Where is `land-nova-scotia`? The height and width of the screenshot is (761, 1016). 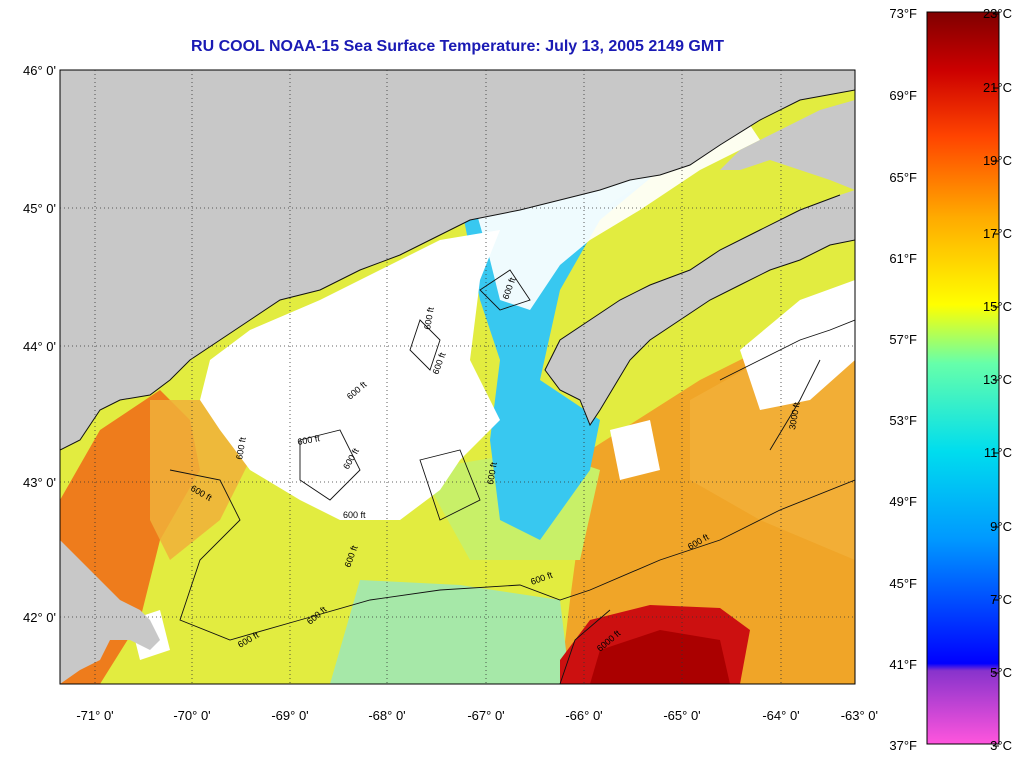 land-nova-scotia is located at coordinates (700, 307).